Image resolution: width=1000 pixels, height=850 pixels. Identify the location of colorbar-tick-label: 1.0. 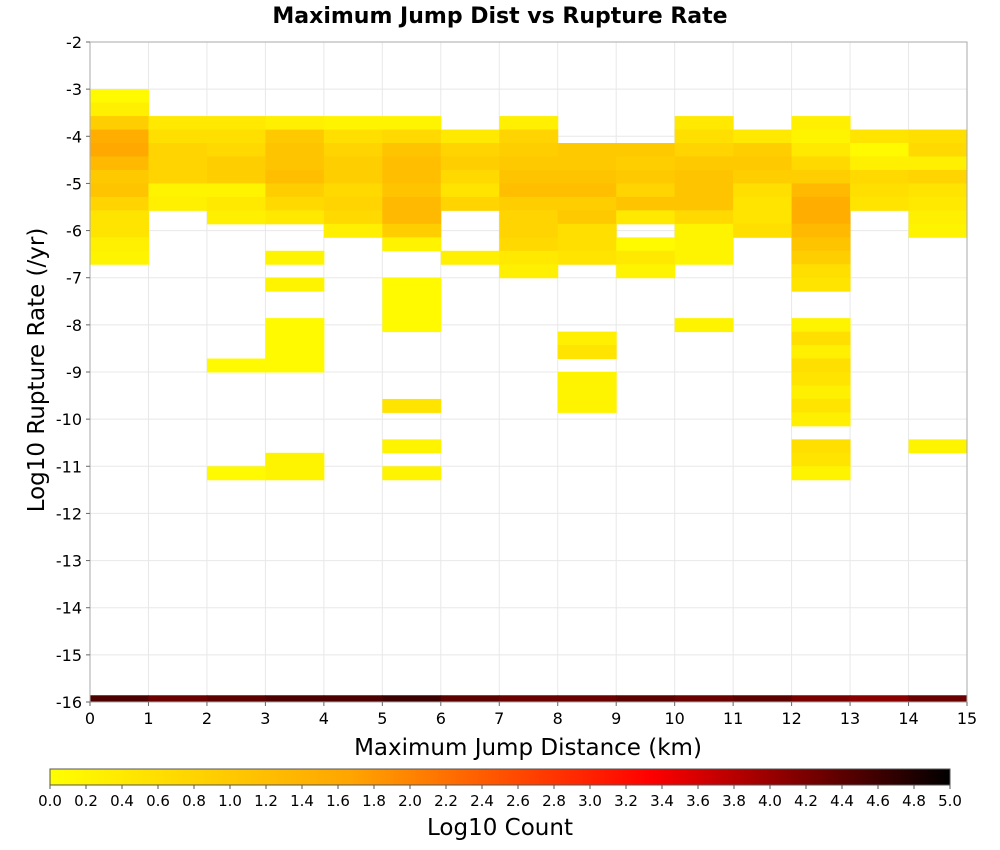
(230, 801).